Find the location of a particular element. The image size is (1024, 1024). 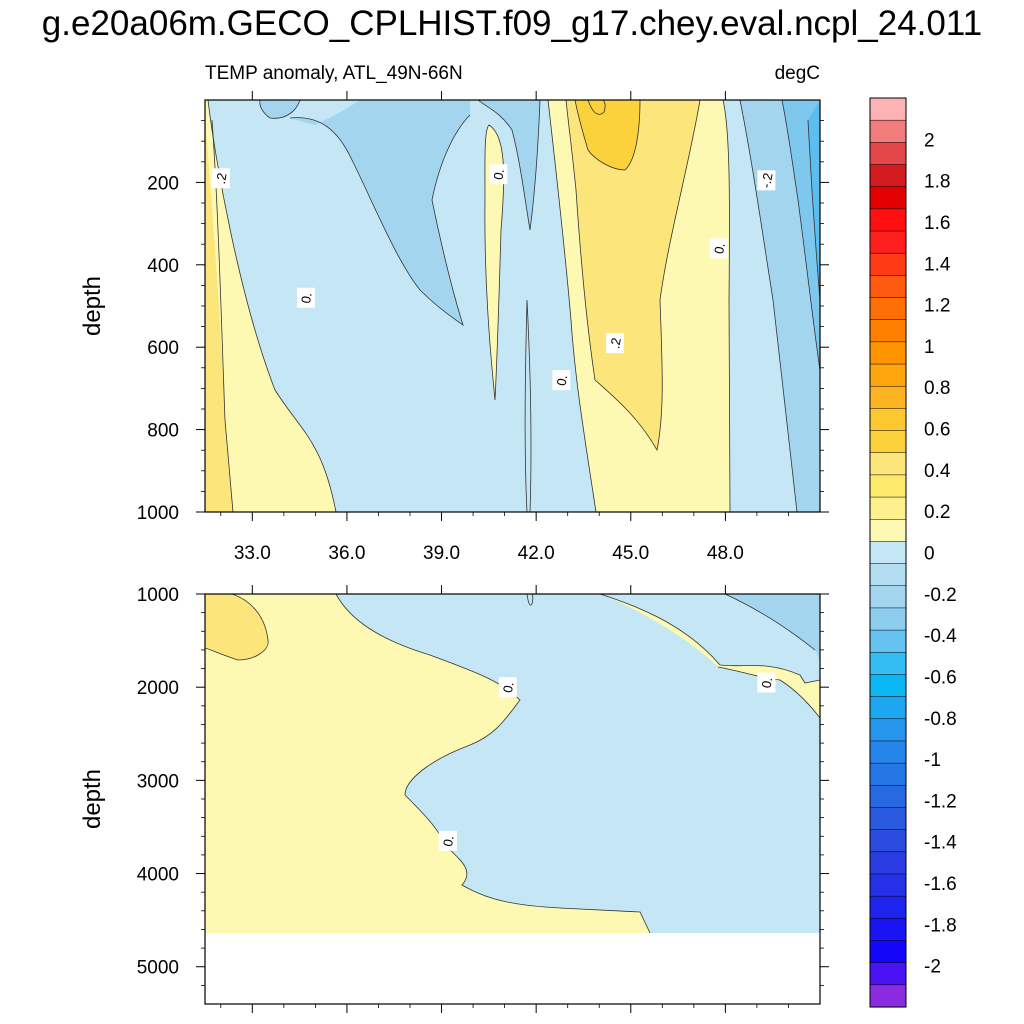

upper-contour-label: -.2 is located at coordinates (766, 181).